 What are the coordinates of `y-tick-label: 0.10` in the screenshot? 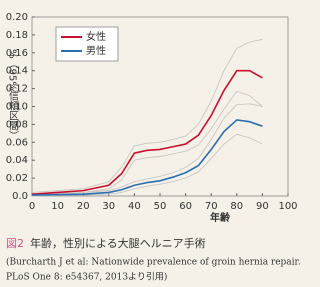 It's located at (17, 107).